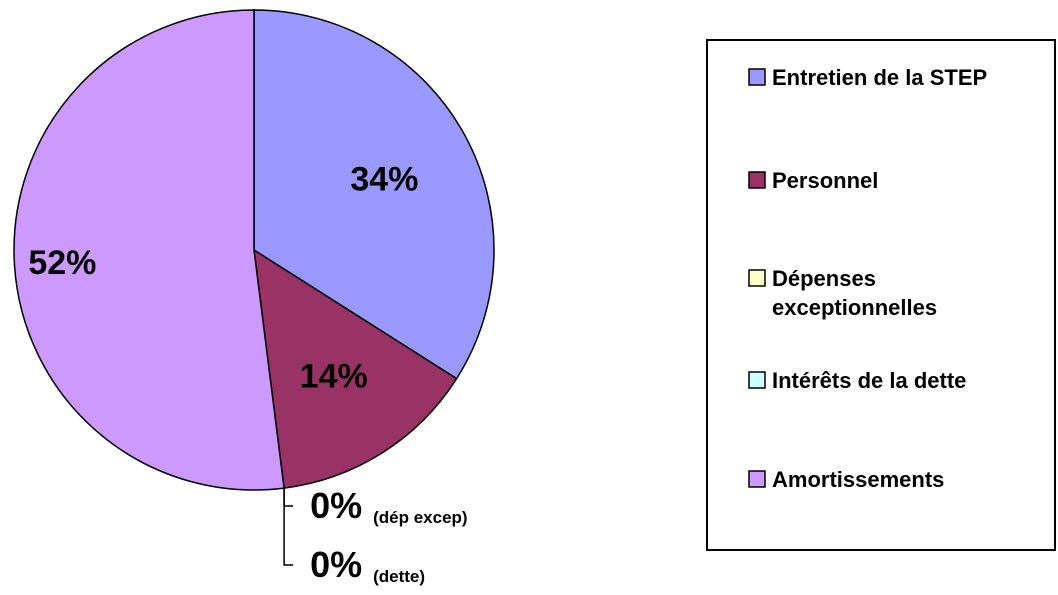  What do you see at coordinates (384, 179) in the screenshot?
I see `slice-label-entretien-de-la-step: 34%` at bounding box center [384, 179].